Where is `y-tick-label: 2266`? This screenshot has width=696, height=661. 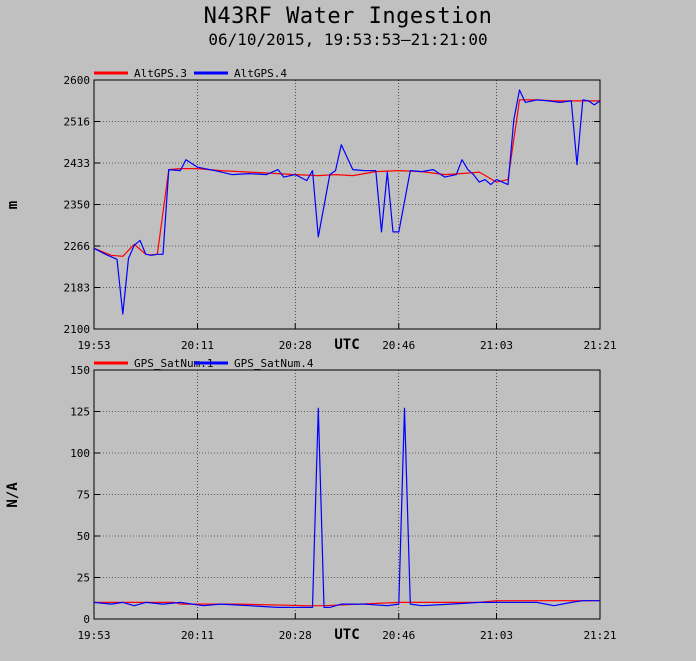
y-tick-label: 2266 is located at coordinates (77, 246).